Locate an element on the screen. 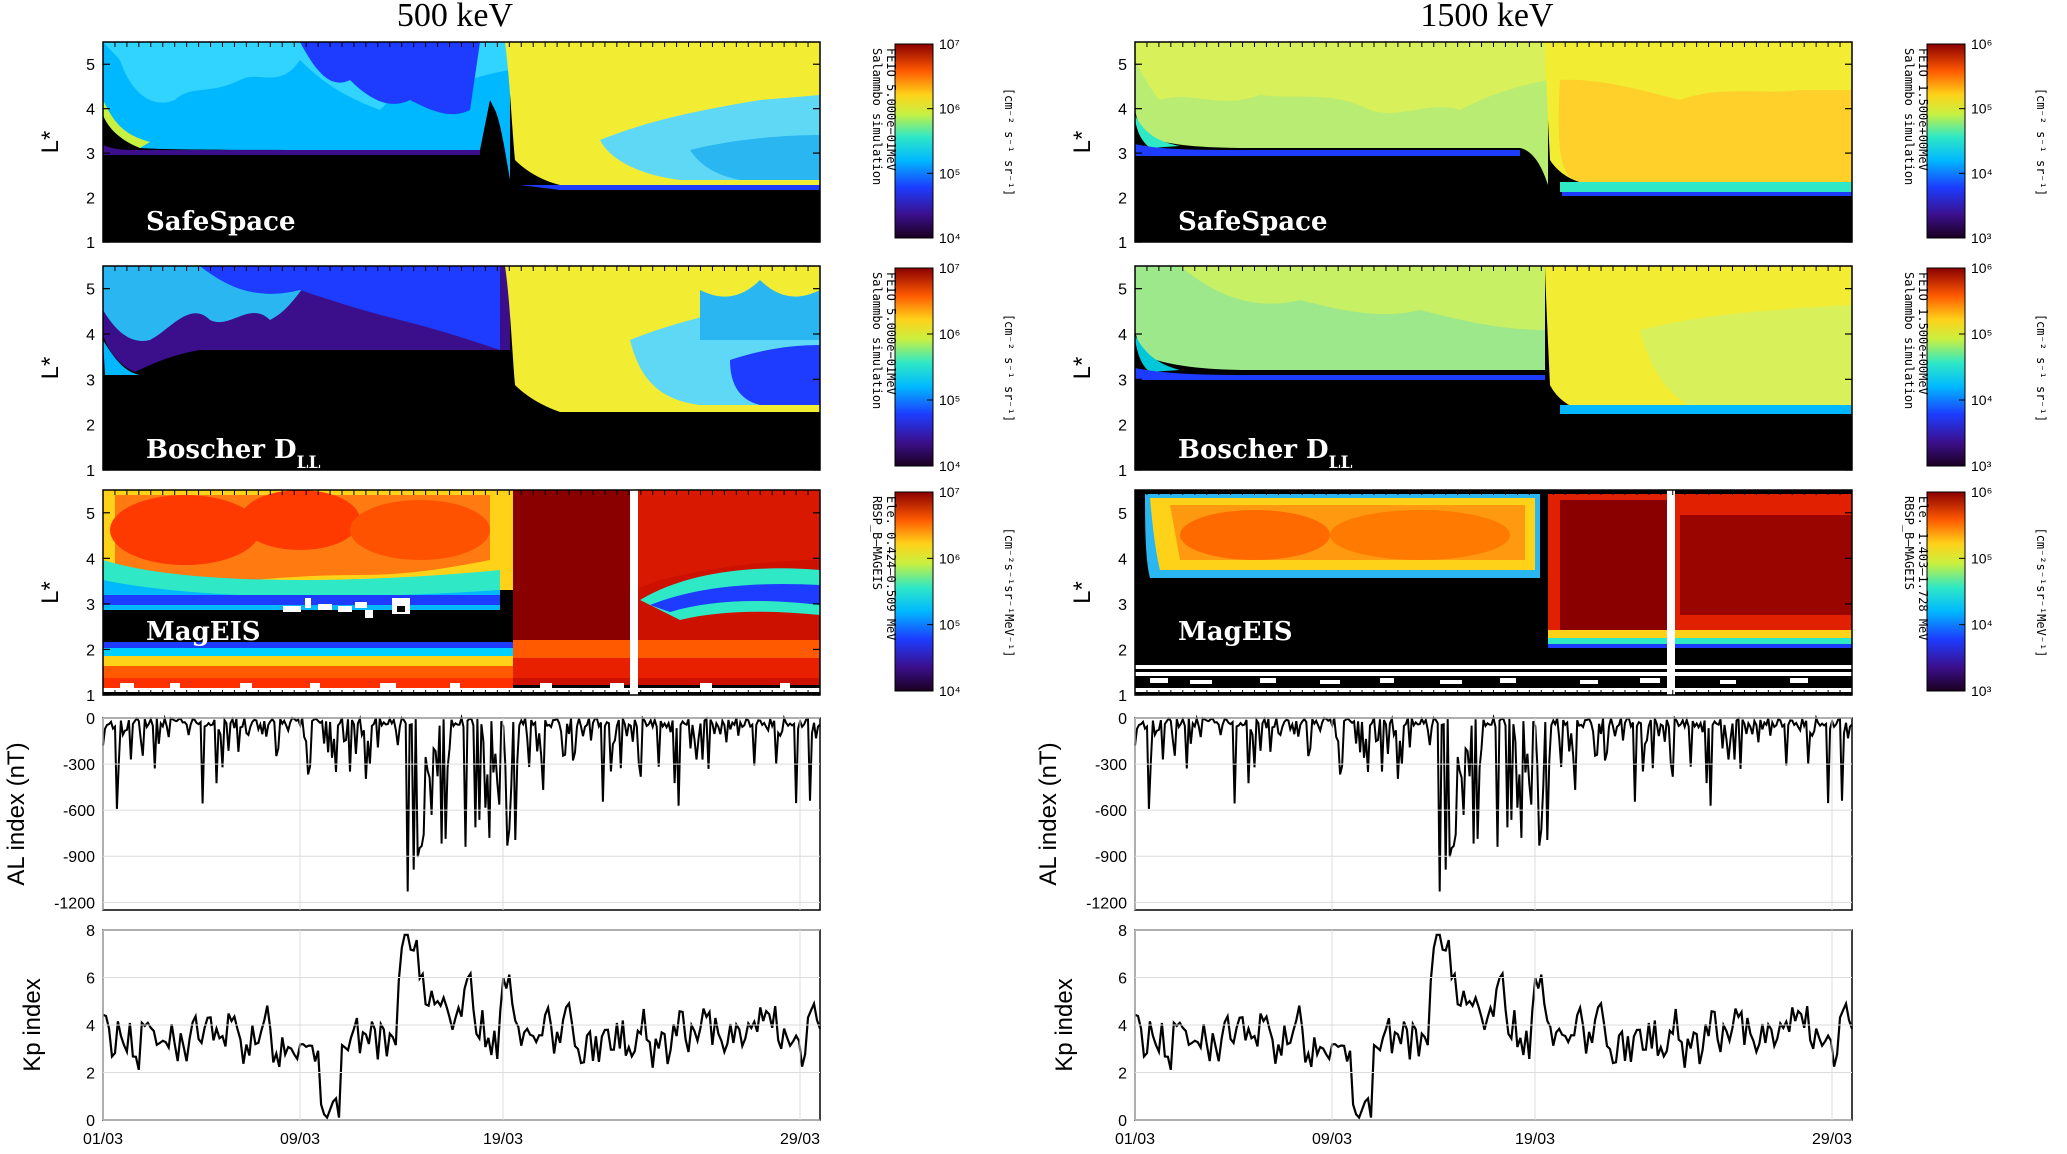 This screenshot has width=2067, height=1154. plot-frame is located at coordinates (461, 814).